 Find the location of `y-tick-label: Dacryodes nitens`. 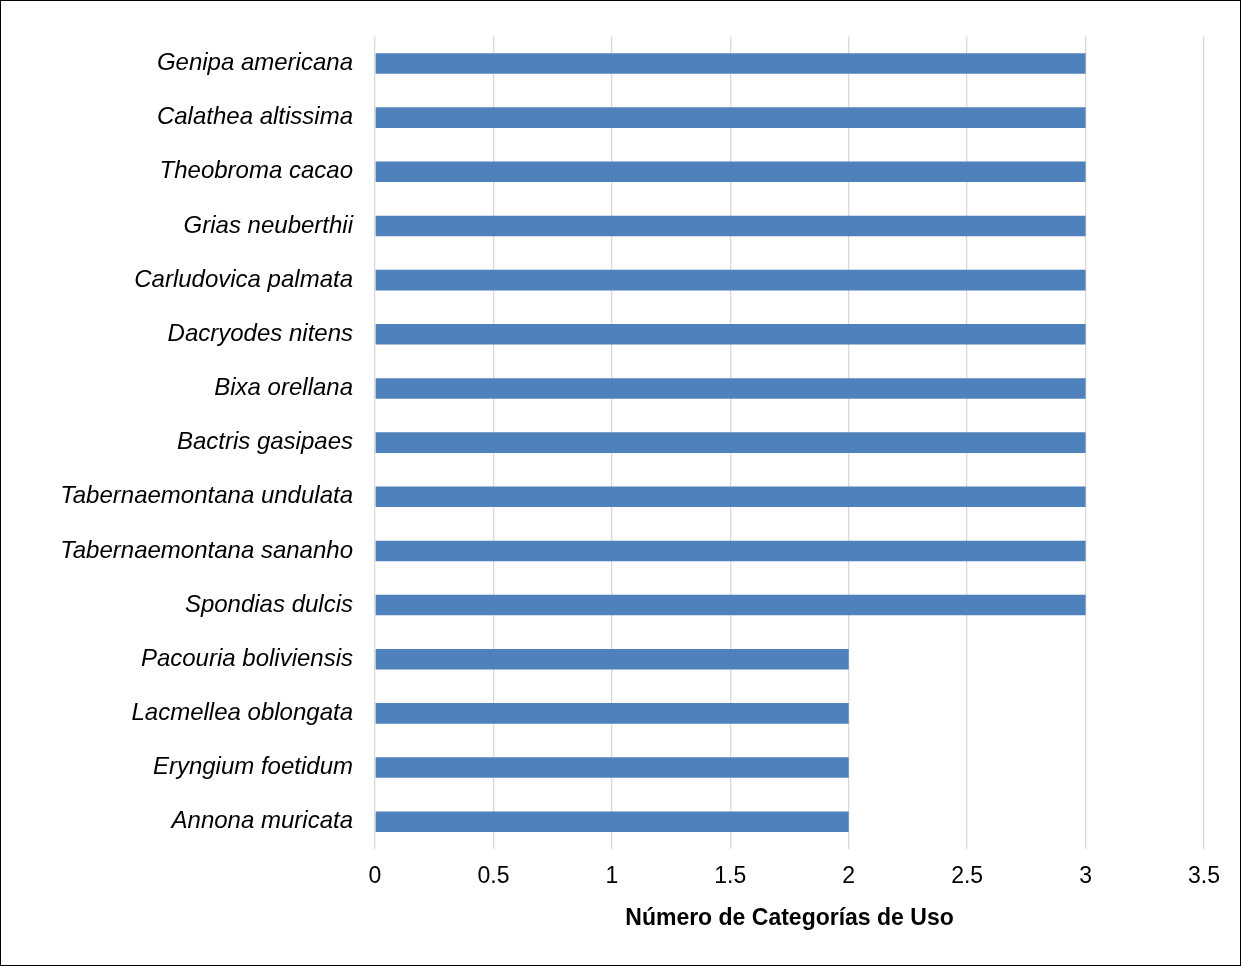

y-tick-label: Dacryodes nitens is located at coordinates (260, 332).